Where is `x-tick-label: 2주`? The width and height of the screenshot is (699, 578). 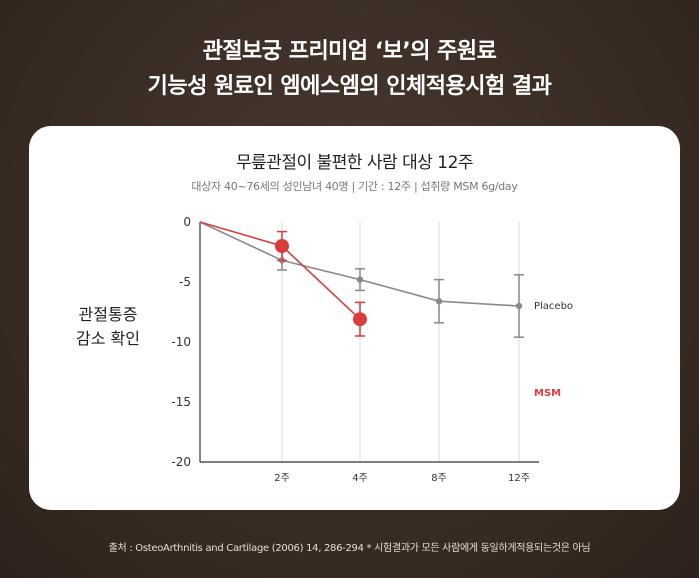 x-tick-label: 2주 is located at coordinates (282, 478).